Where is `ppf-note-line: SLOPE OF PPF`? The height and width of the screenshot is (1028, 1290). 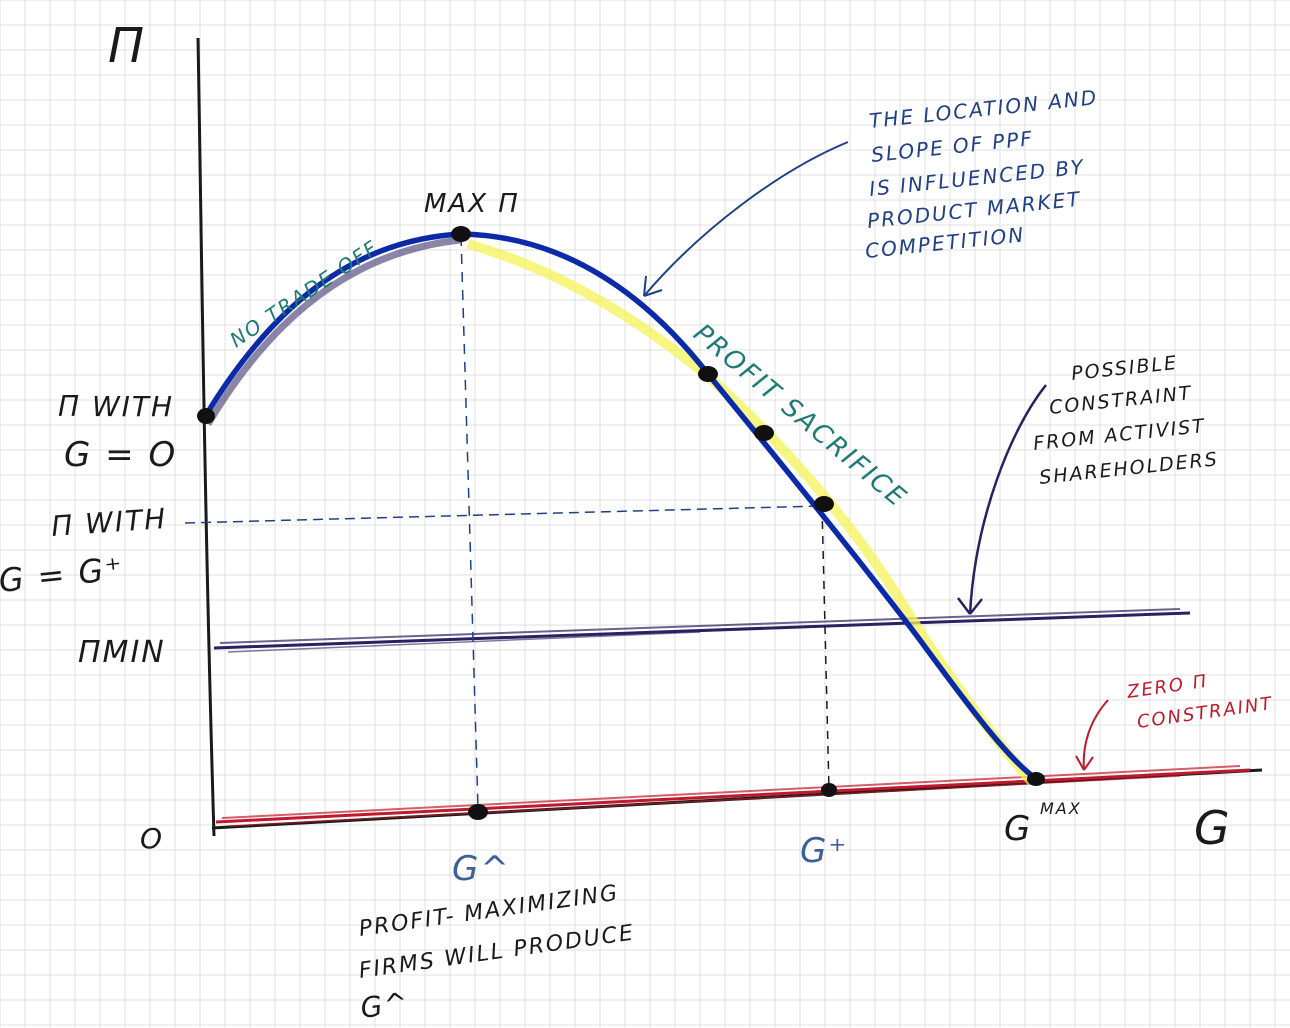
ppf-note-line: SLOPE OF PPF is located at coordinates (952, 146).